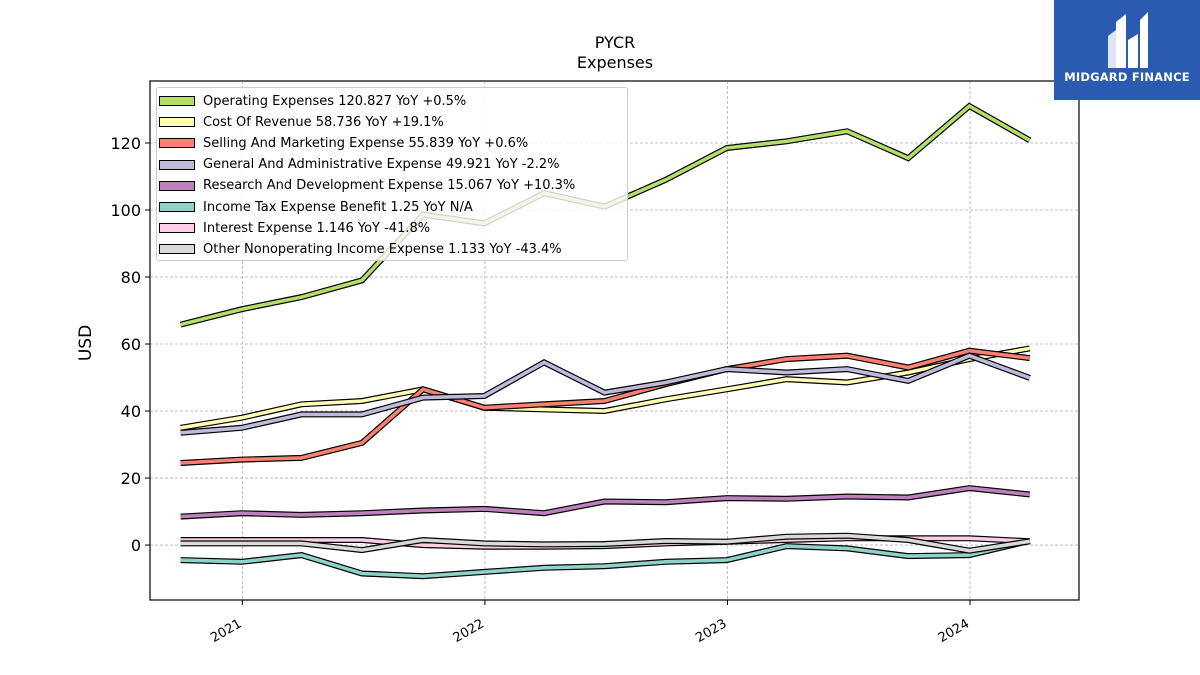 Image resolution: width=1200 pixels, height=675 pixels. I want to click on legend-item: Income Tax Expense Benefit 1.25 YoY N/A, so click(316, 207).